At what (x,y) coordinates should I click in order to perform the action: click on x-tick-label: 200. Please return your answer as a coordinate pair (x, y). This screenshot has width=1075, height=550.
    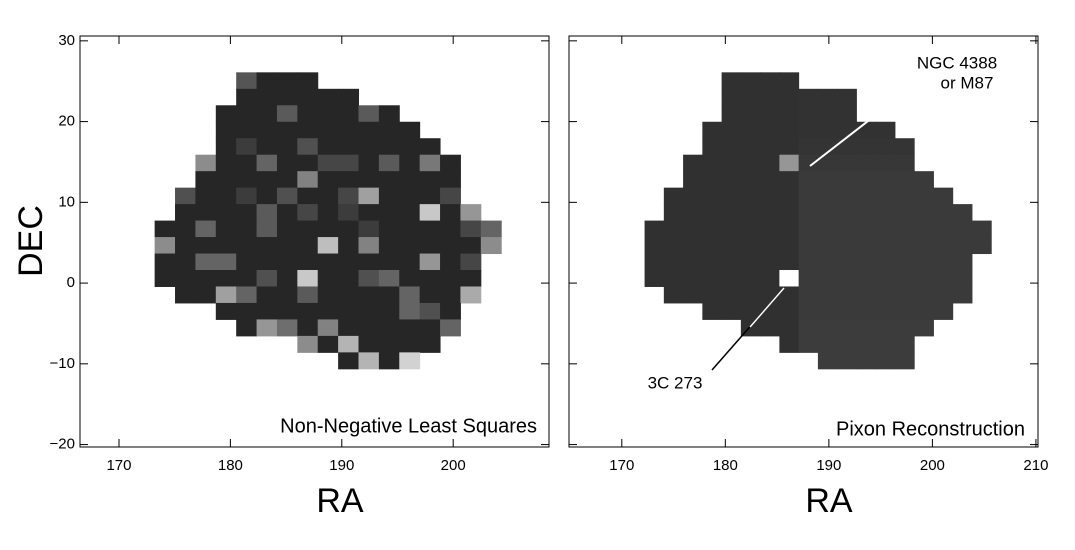
    Looking at the image, I should click on (932, 465).